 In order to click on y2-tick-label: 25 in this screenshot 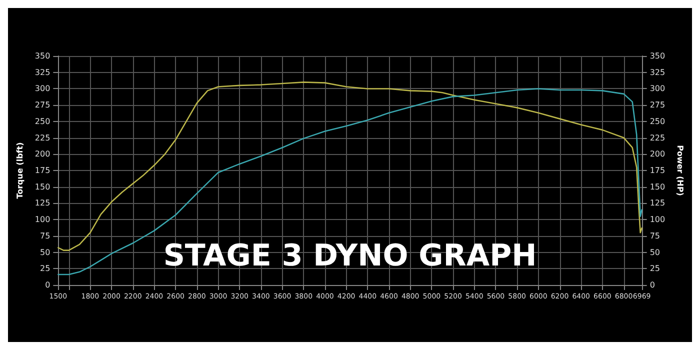, I will do `click(655, 269)`.